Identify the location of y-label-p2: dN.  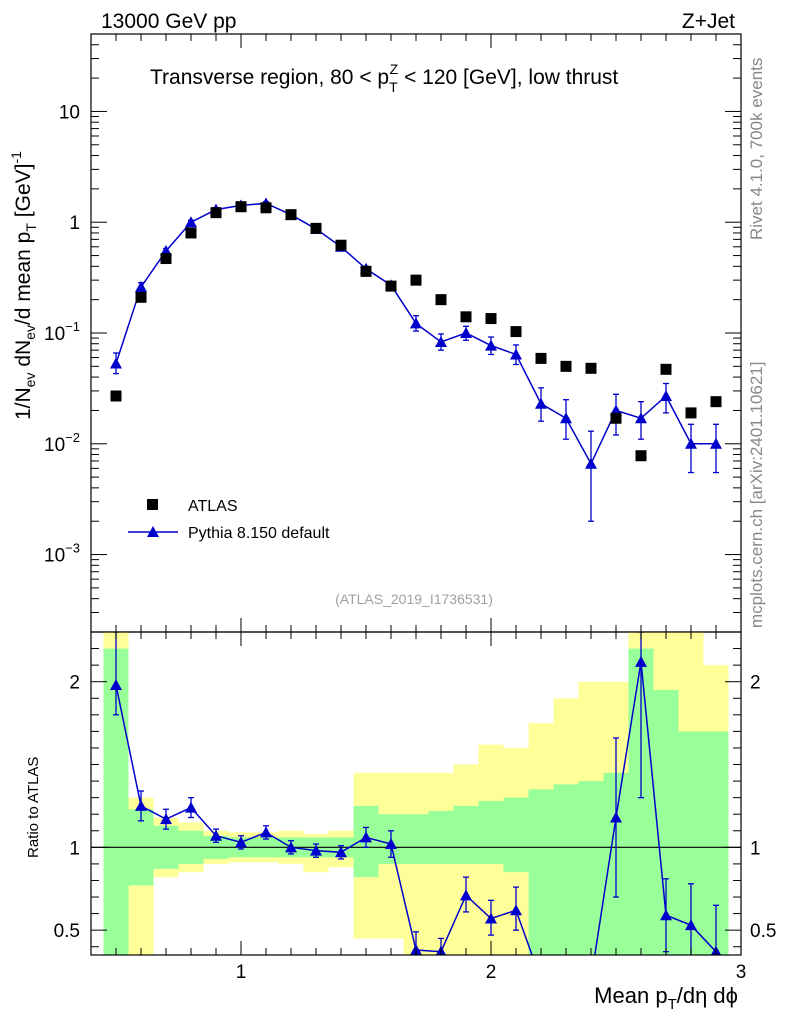
(23, 356).